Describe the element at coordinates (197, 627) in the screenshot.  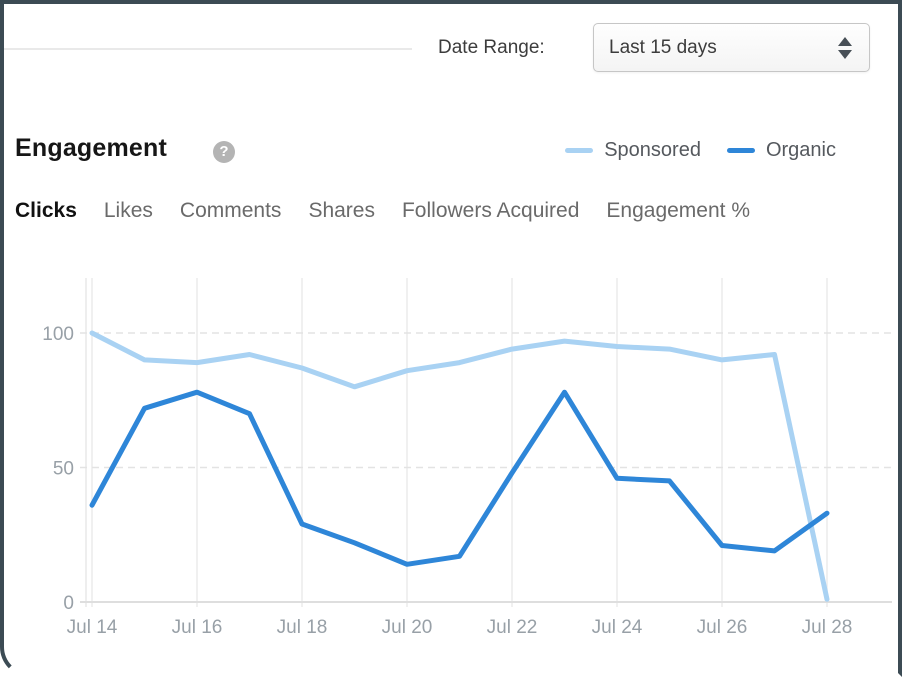
I see `x-tick-label: Jul 16` at that location.